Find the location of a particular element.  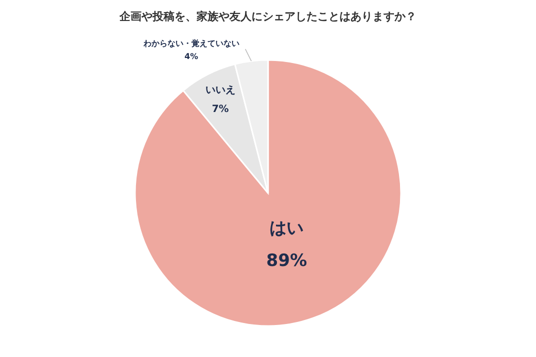

data-label: 4% is located at coordinates (191, 57).